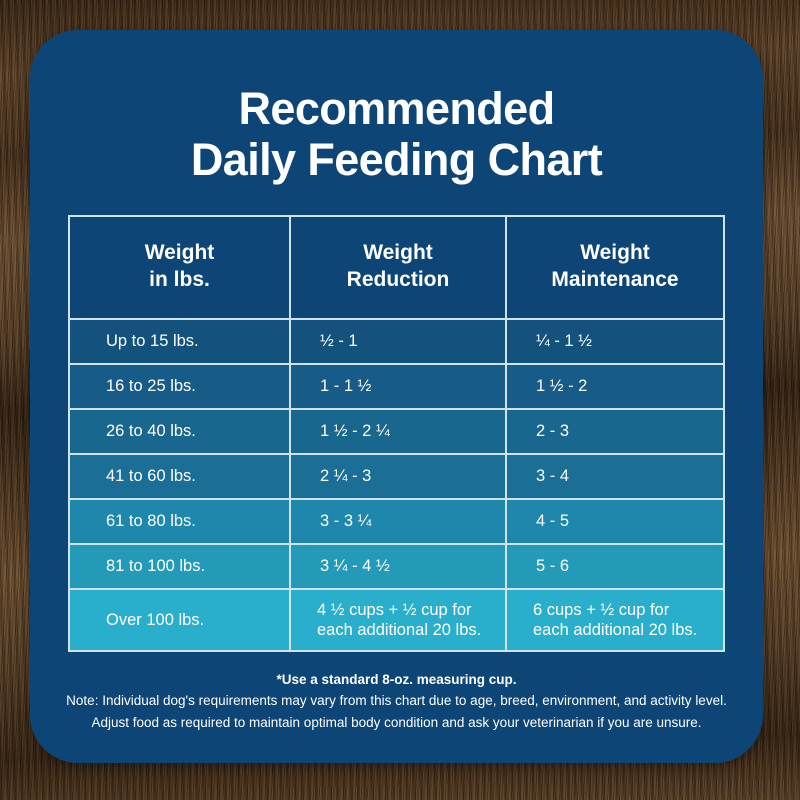 This screenshot has width=800, height=800. Describe the element at coordinates (346, 521) in the screenshot. I see `cell-weight-reduction-line-1: 3 - 3 ¼` at that location.